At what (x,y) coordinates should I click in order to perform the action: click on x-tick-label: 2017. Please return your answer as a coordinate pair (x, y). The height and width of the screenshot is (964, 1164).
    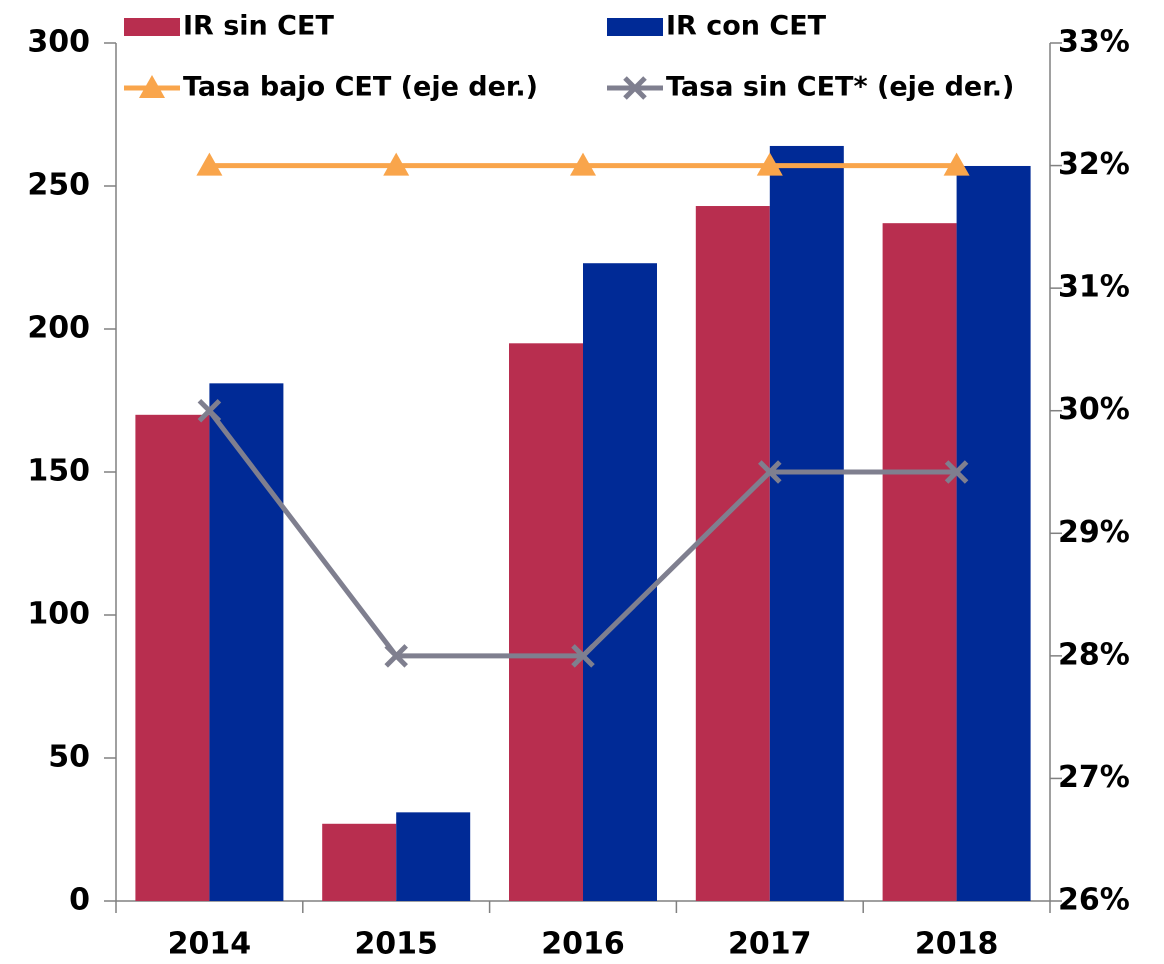
    Looking at the image, I should click on (770, 944).